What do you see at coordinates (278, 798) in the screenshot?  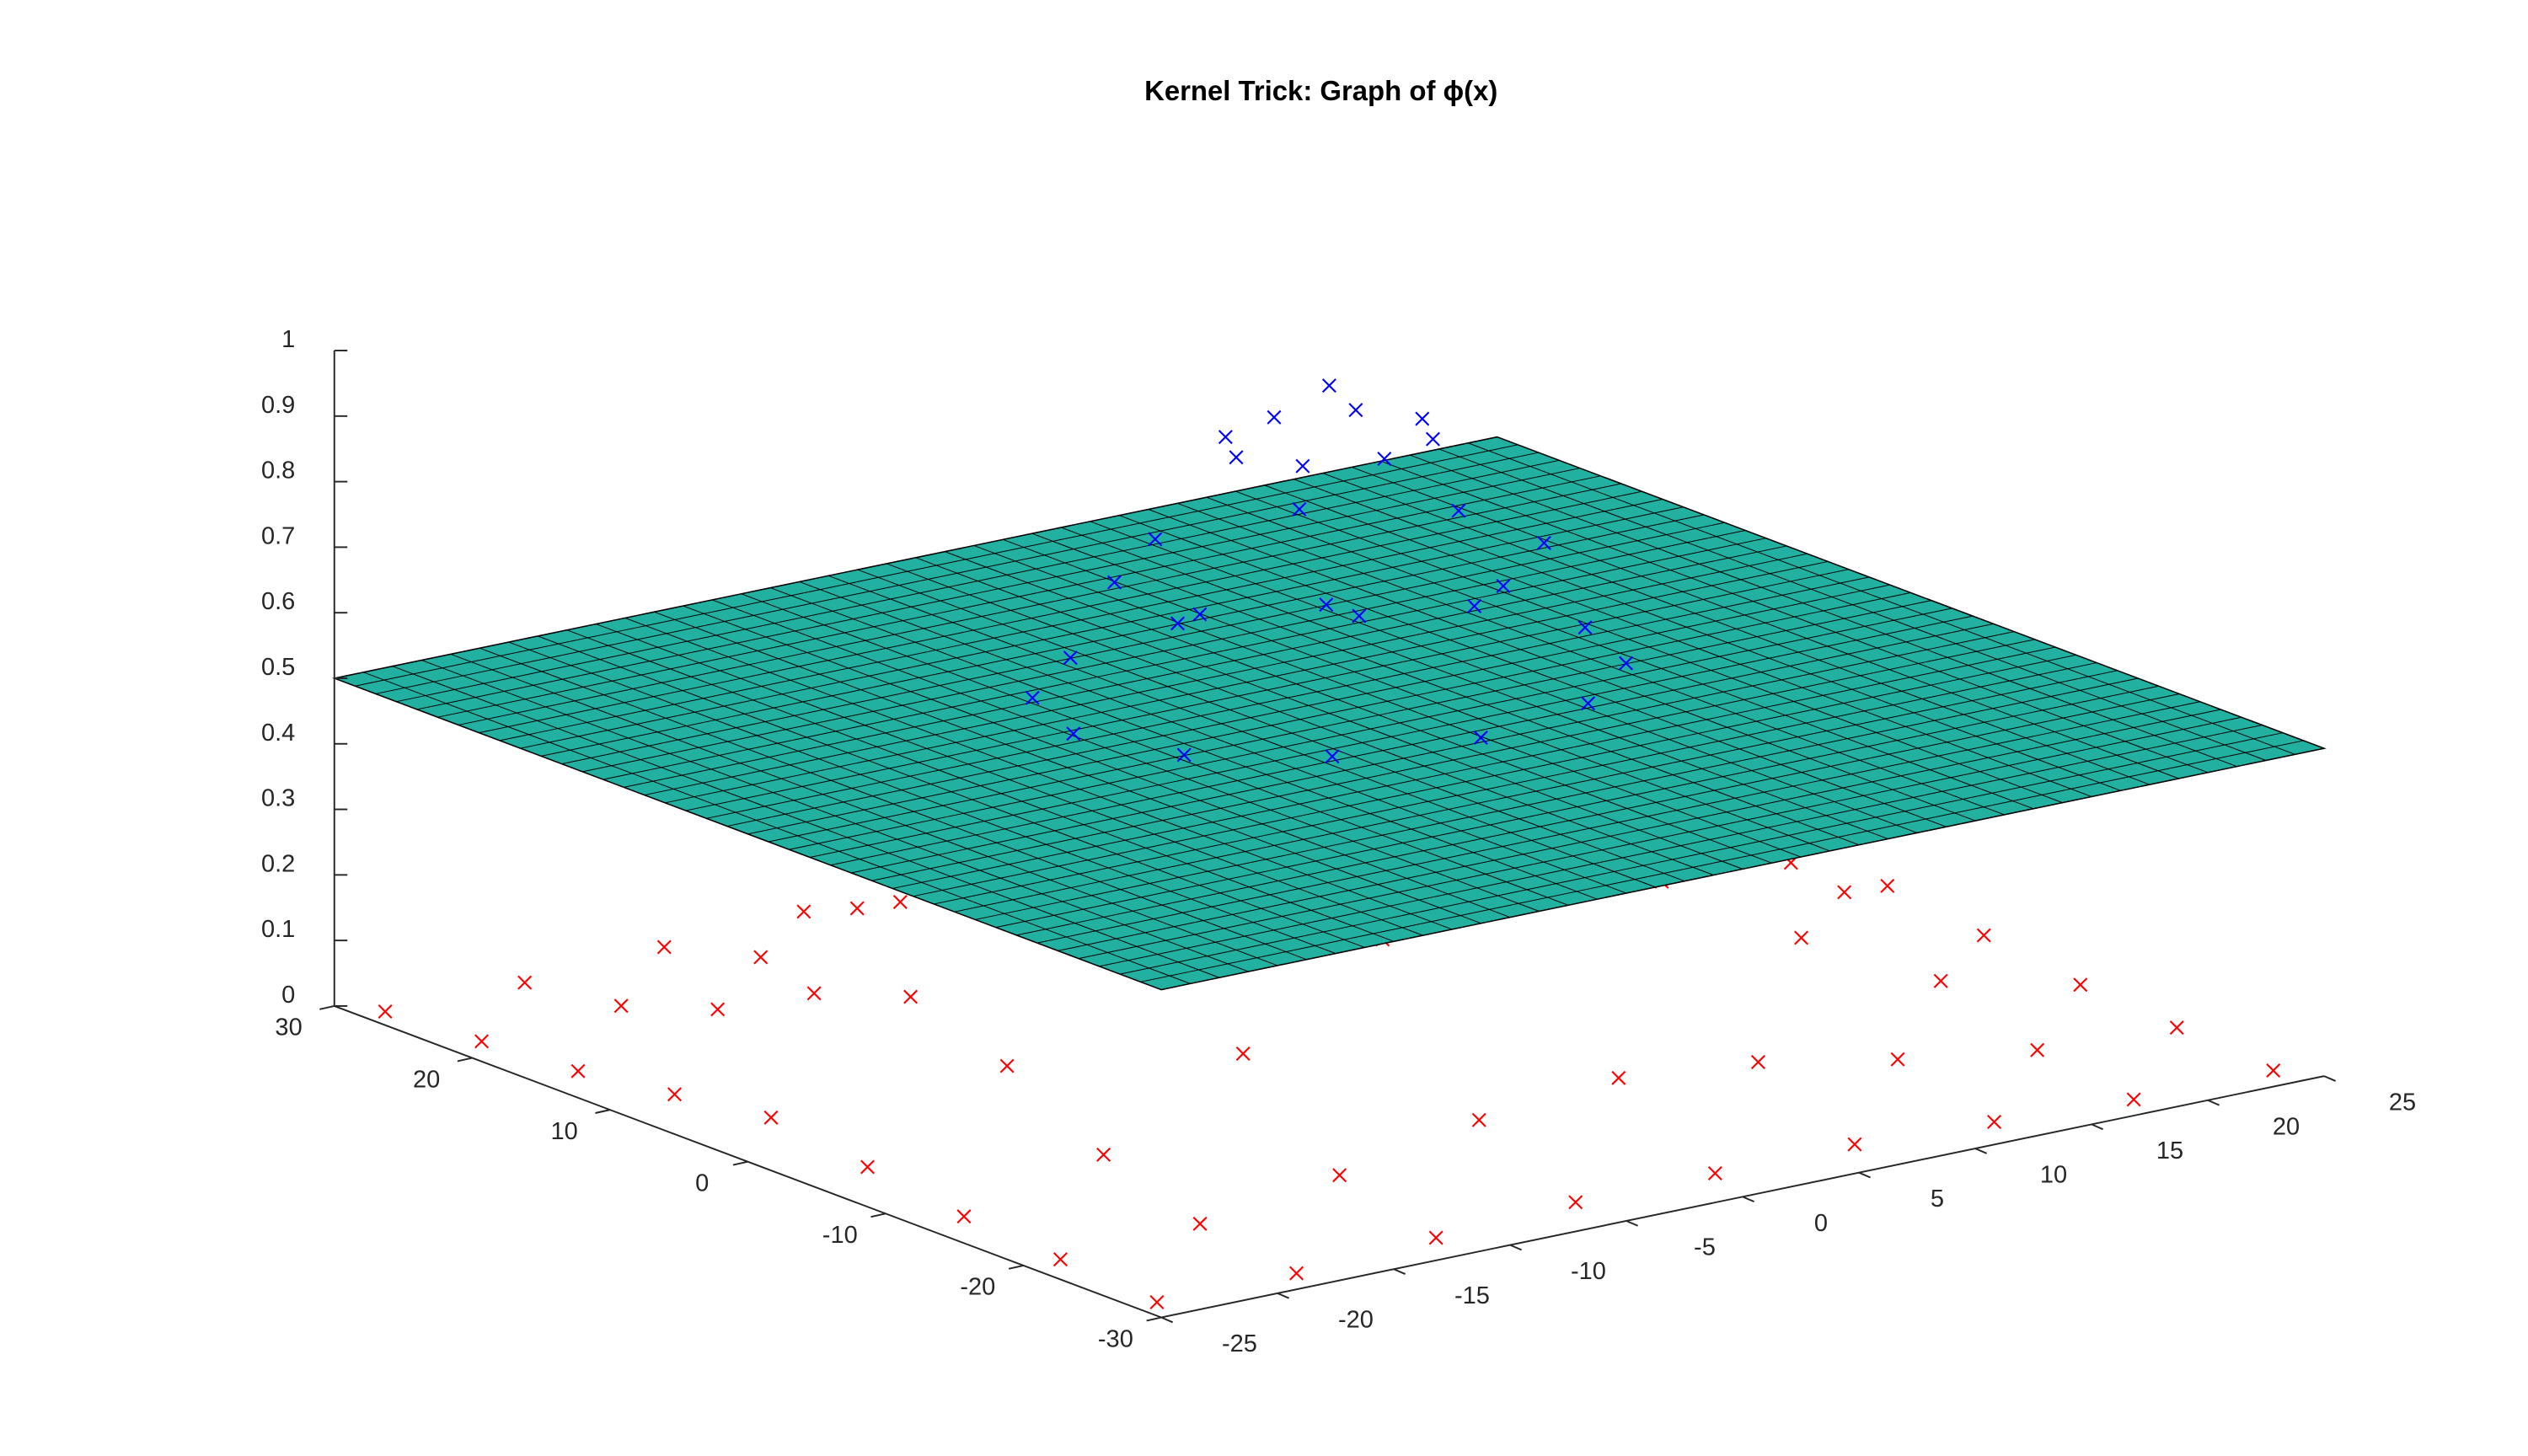 I see `z-tick-label: 0.3` at bounding box center [278, 798].